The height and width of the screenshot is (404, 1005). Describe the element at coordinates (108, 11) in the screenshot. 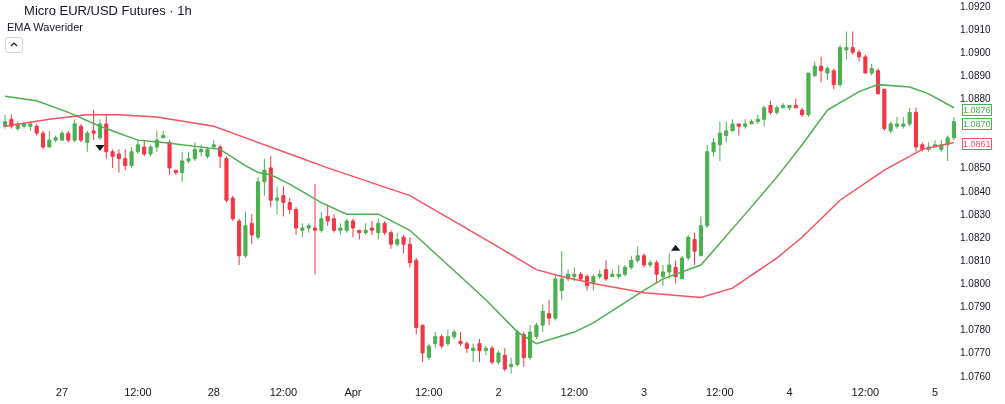

I see `chart-title: Micro EUR/USD Futures · 1h` at that location.